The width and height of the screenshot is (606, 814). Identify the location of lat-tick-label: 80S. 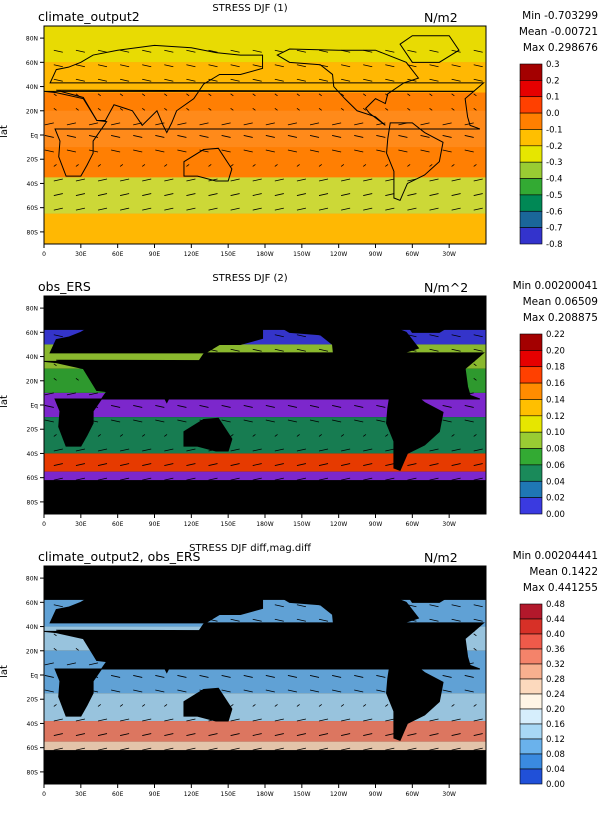
(33, 502).